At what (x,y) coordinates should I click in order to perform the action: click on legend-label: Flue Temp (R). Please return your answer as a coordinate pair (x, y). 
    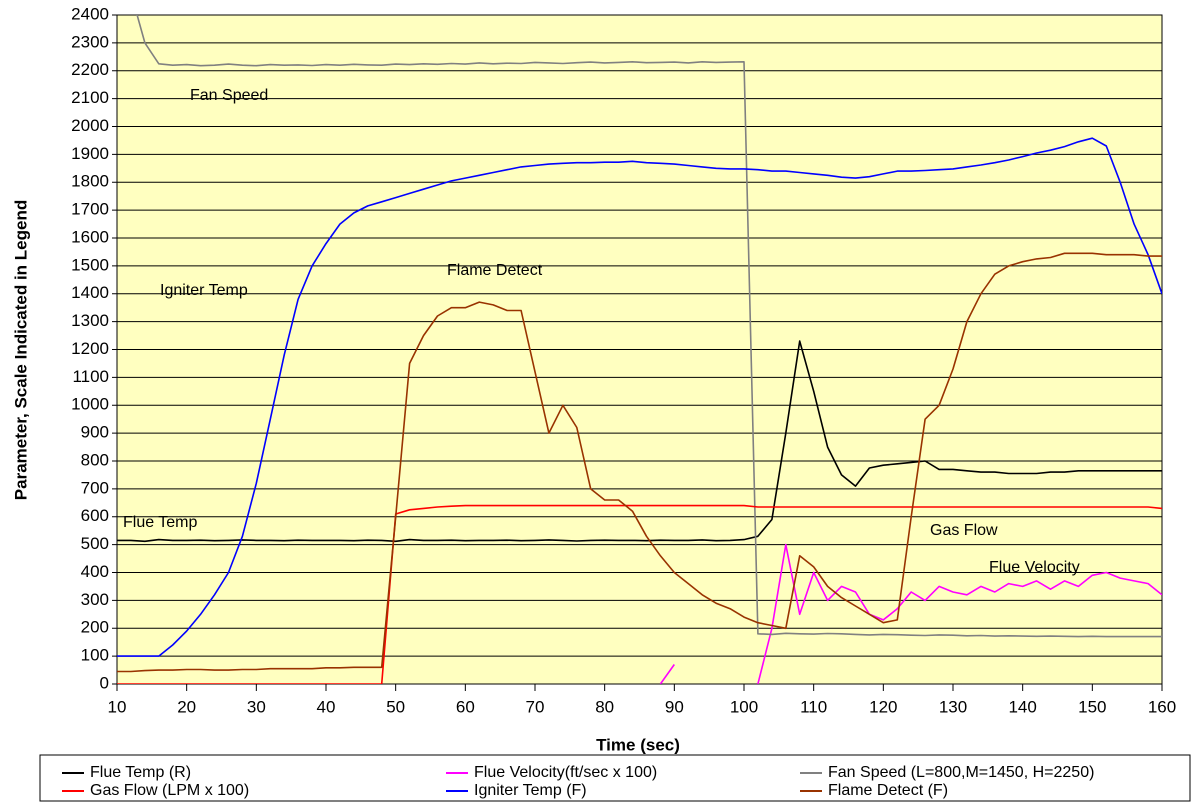
    Looking at the image, I should click on (140, 772).